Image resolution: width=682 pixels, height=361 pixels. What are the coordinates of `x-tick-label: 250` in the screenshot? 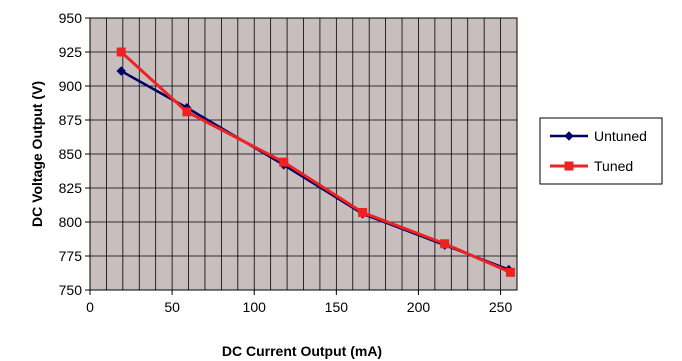 It's located at (501, 307).